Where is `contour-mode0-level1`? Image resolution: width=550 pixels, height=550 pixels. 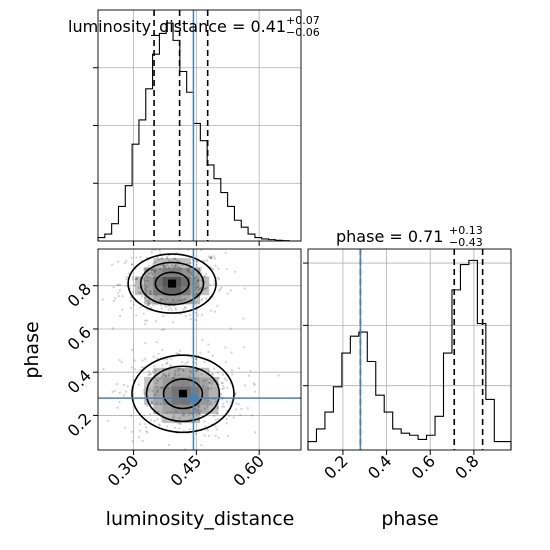
contour-mode0-level1 is located at coordinates (172, 283).